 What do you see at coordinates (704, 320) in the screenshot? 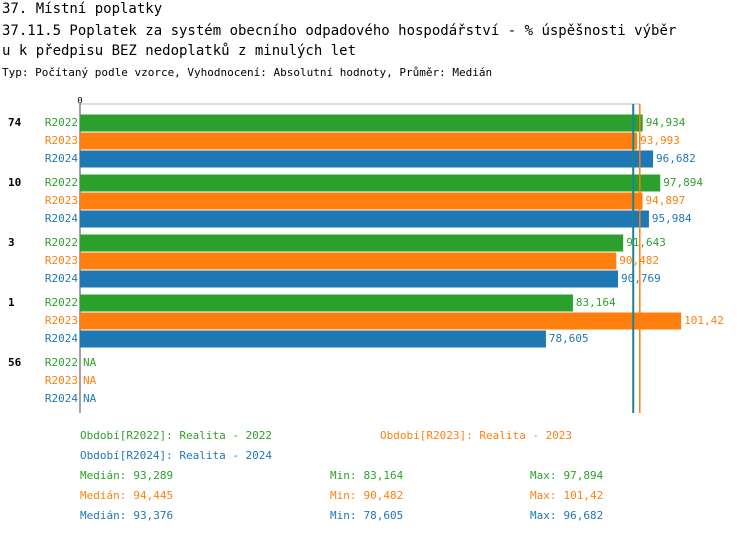
I see `value-label: 101,42` at bounding box center [704, 320].